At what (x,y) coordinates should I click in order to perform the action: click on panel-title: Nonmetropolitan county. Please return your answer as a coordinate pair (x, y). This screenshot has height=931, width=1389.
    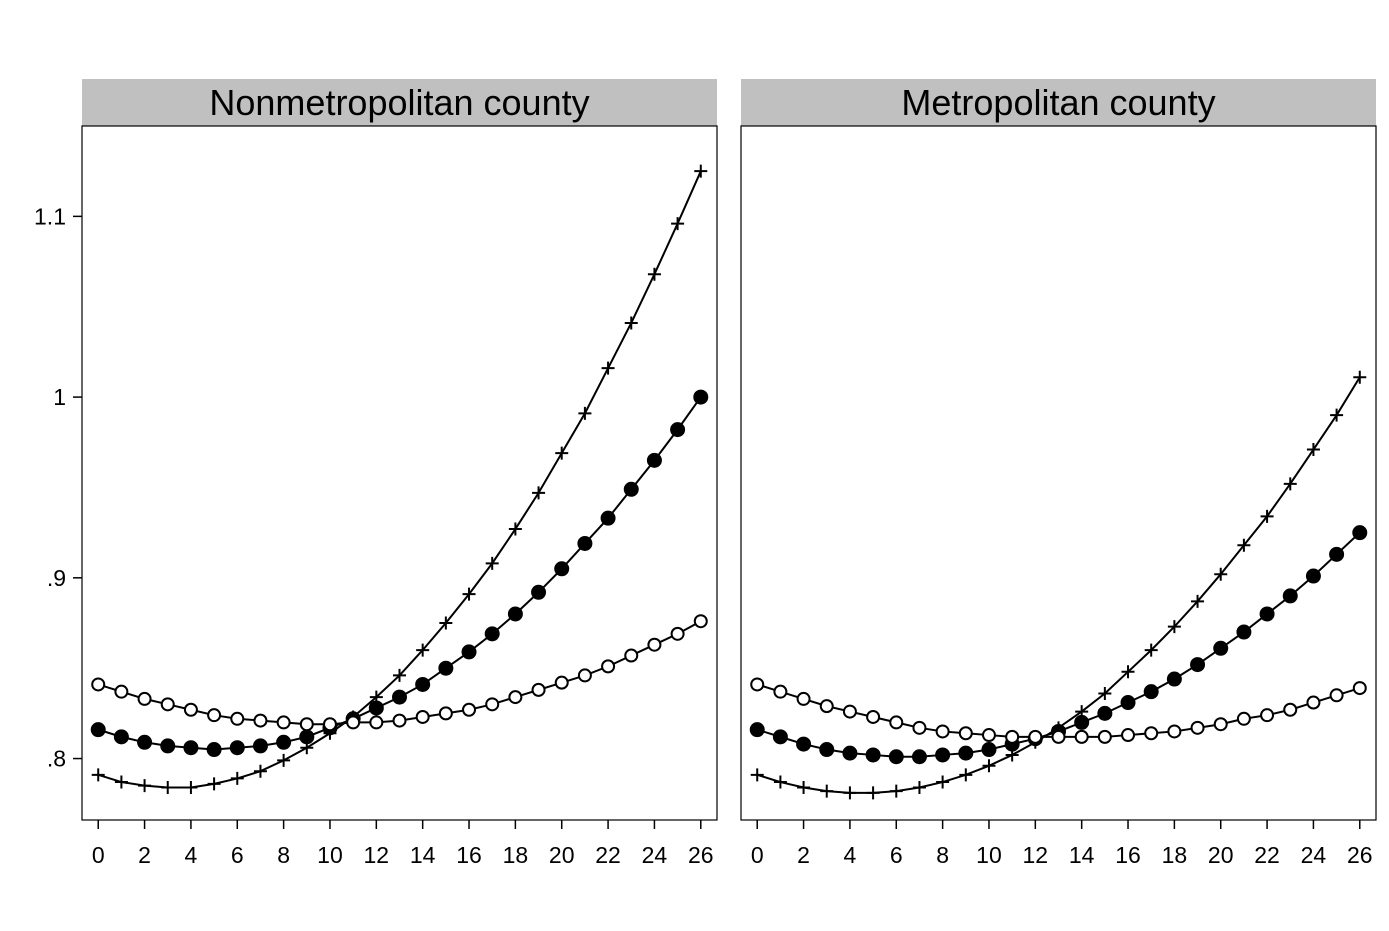
    Looking at the image, I should click on (399, 102).